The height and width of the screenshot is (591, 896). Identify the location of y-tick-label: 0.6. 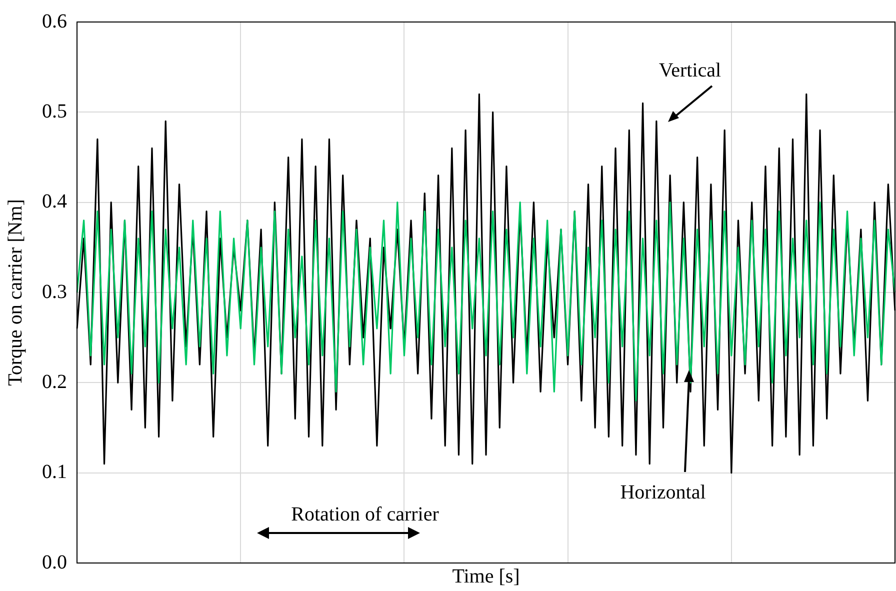
(54, 21).